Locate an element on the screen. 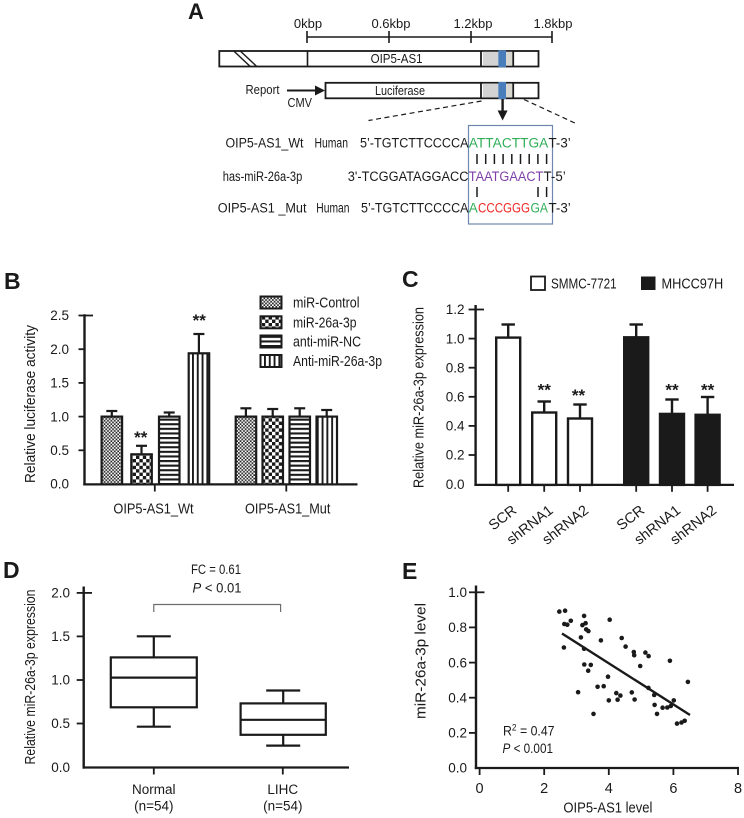 The height and width of the screenshot is (818, 744). svg-text: E is located at coordinates (409, 571).